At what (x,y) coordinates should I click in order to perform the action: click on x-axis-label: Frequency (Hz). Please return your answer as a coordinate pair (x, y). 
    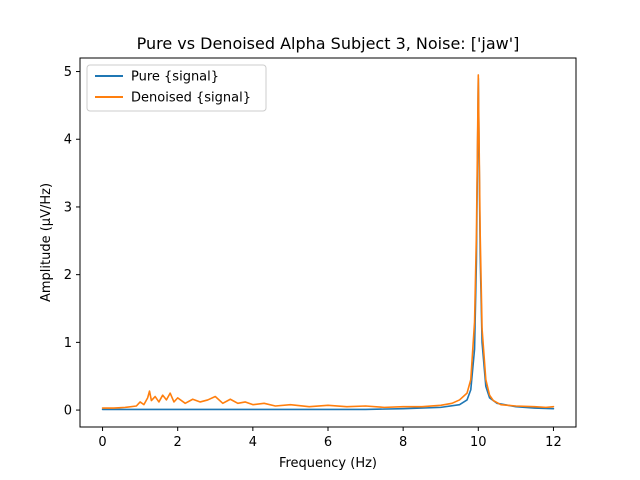
    Looking at the image, I should click on (328, 463).